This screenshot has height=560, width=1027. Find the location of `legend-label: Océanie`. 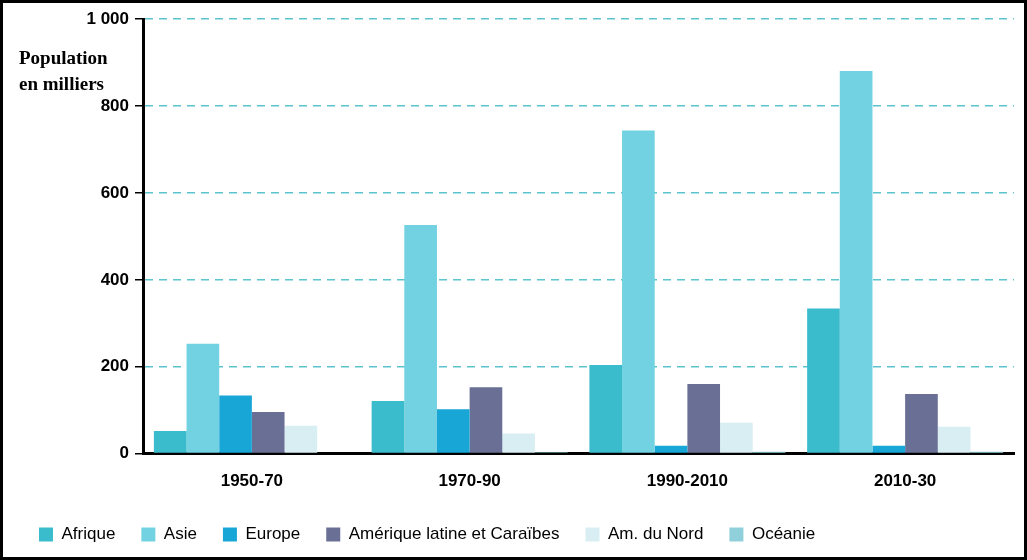

legend-label: Océanie is located at coordinates (783, 534).